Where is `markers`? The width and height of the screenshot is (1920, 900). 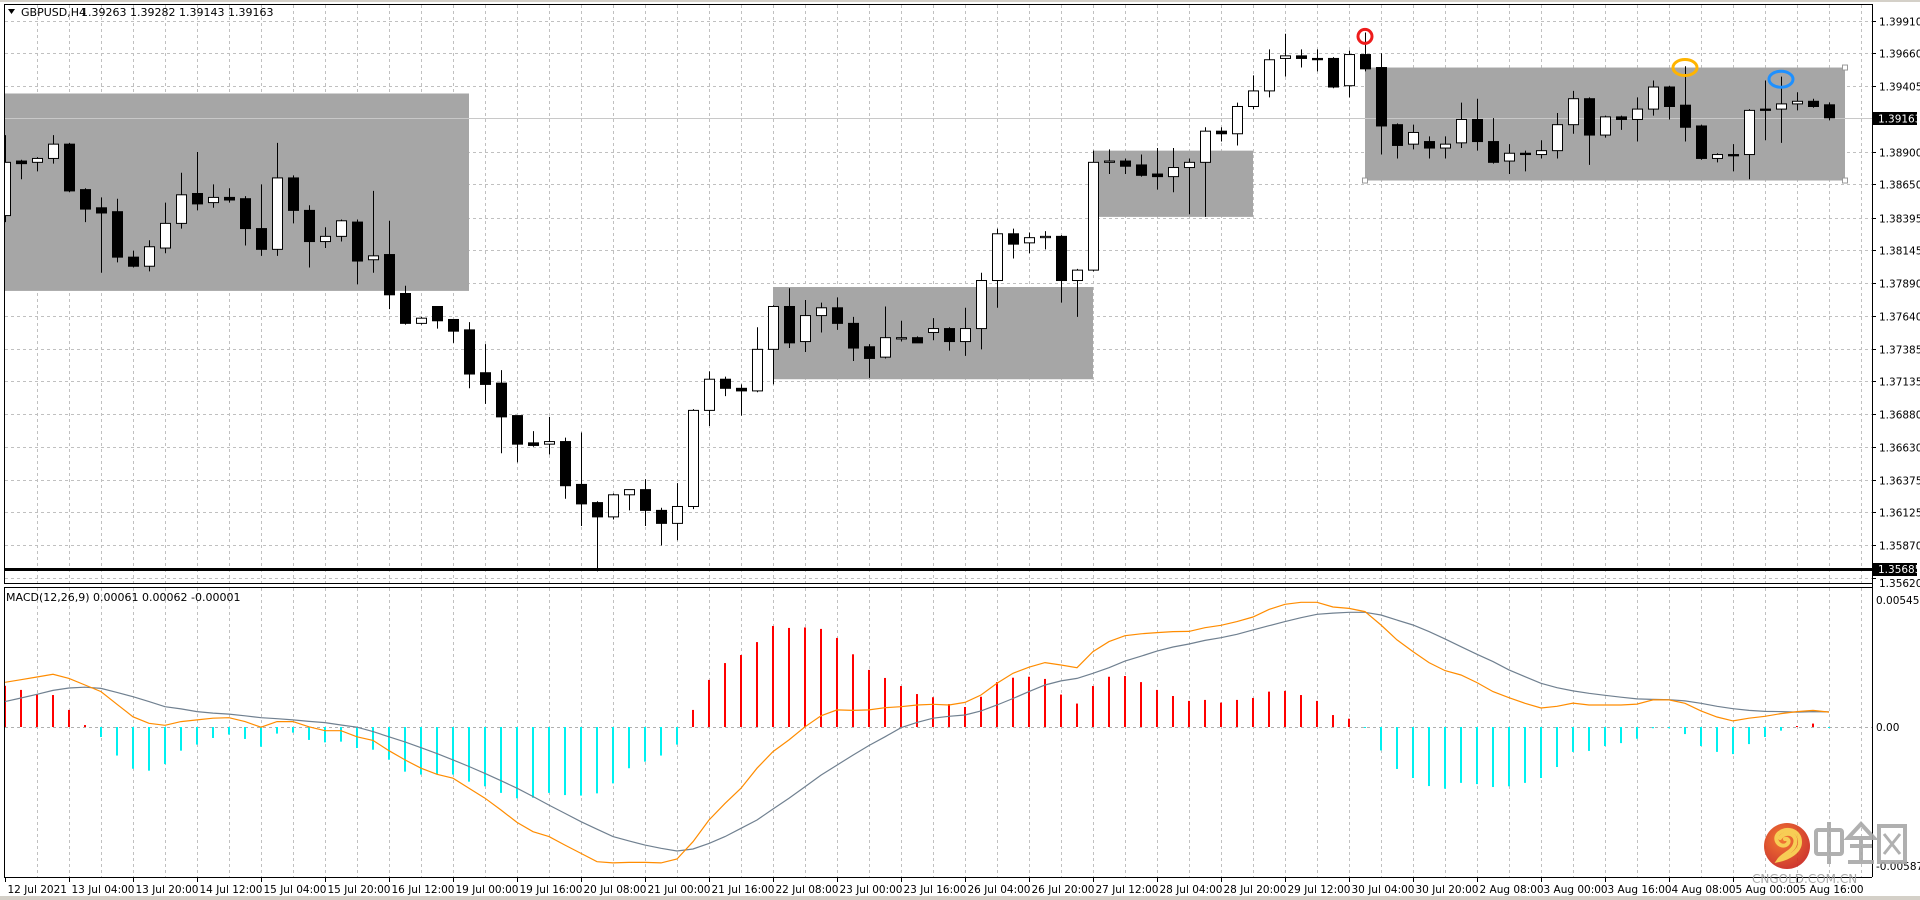 markers is located at coordinates (1575, 58).